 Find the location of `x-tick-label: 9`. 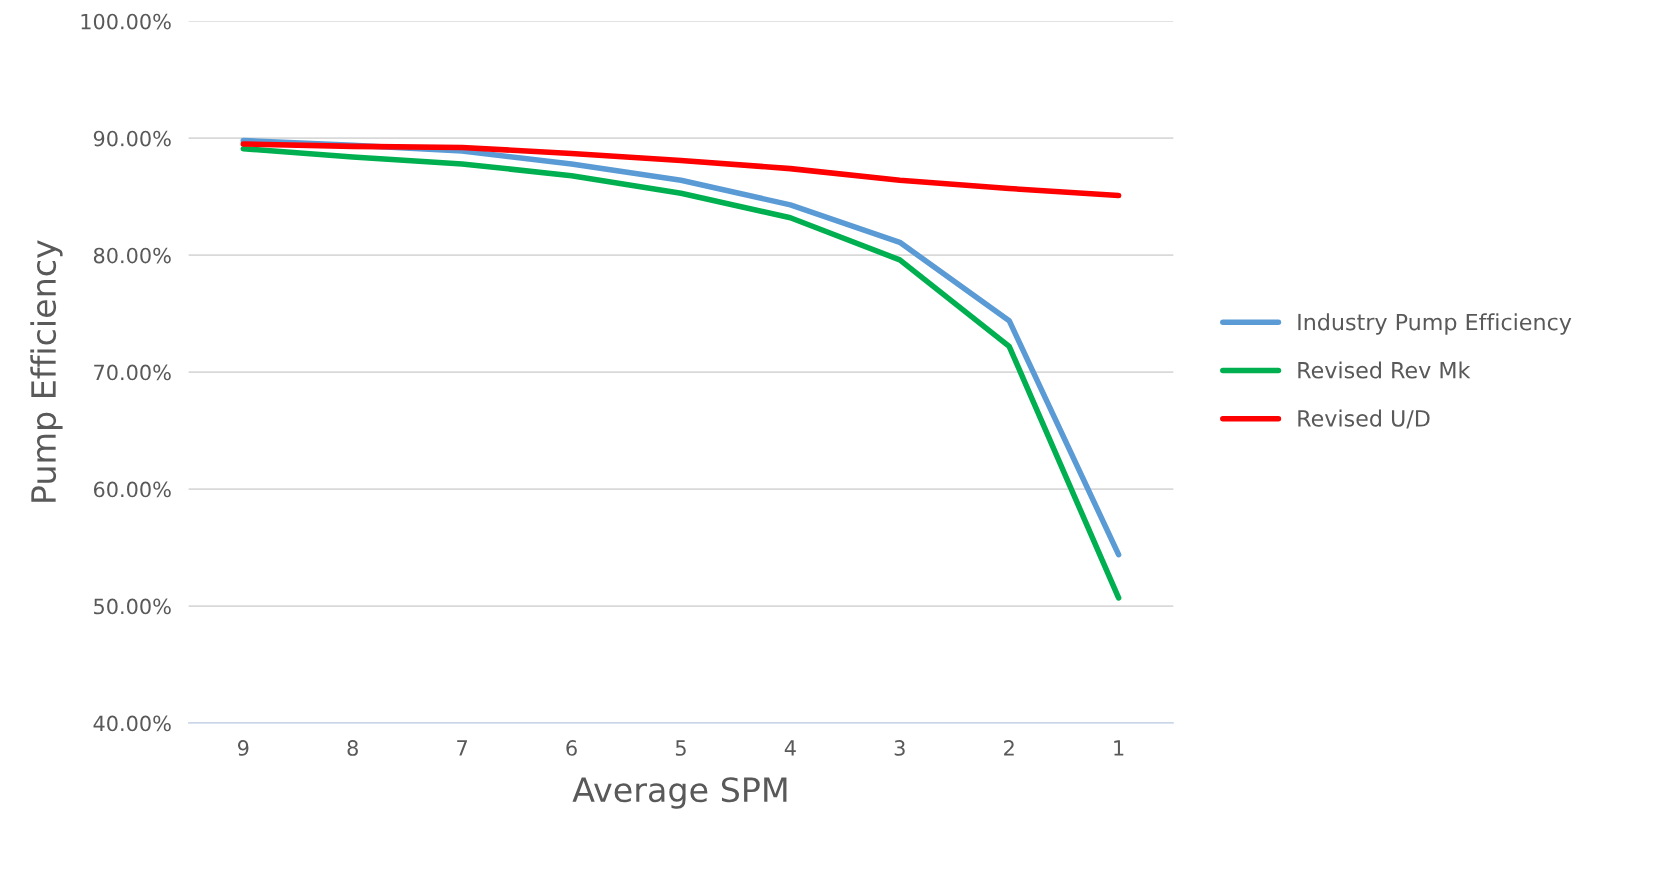

x-tick-label: 9 is located at coordinates (243, 748).